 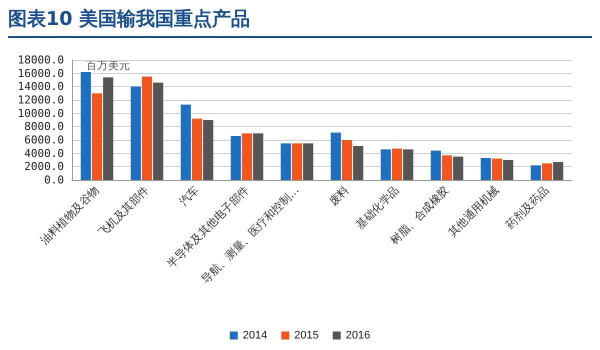 What do you see at coordinates (41, 60) in the screenshot?
I see `y-tick-label: 18000.0` at bounding box center [41, 60].